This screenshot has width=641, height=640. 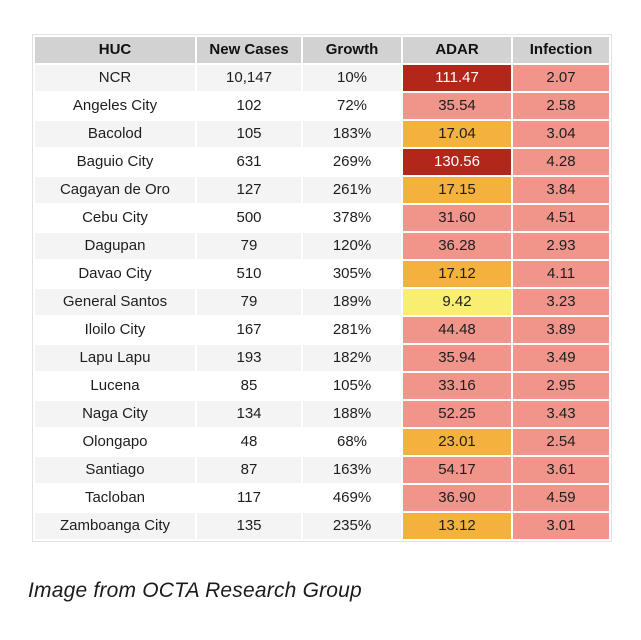 What do you see at coordinates (561, 106) in the screenshot?
I see `cell-infection: 2.58` at bounding box center [561, 106].